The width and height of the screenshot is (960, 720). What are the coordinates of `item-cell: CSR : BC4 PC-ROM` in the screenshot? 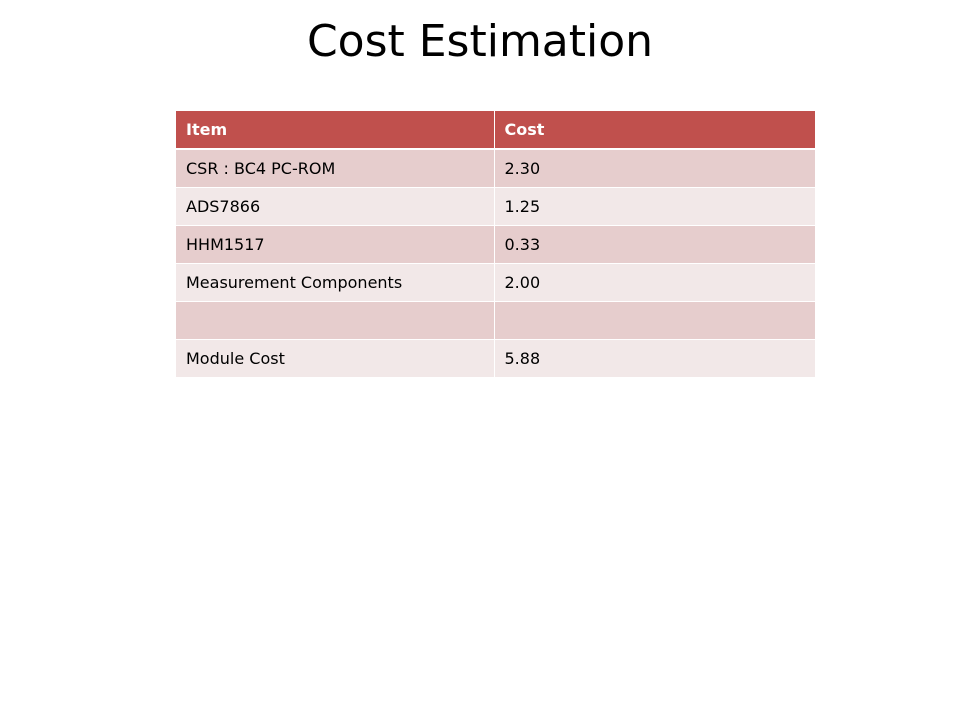 It's located at (335, 168).